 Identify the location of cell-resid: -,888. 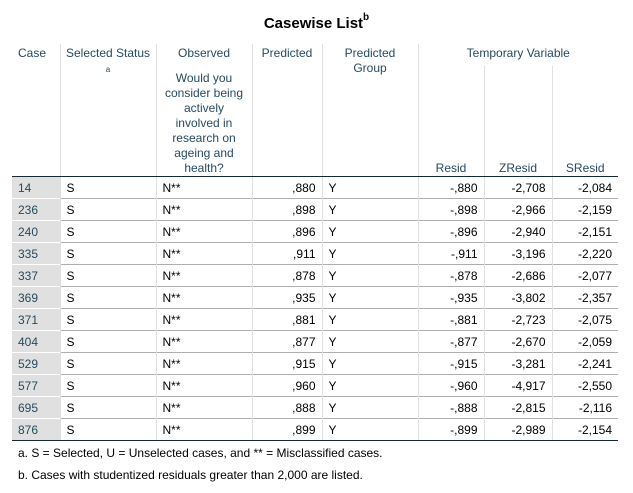
(450, 407).